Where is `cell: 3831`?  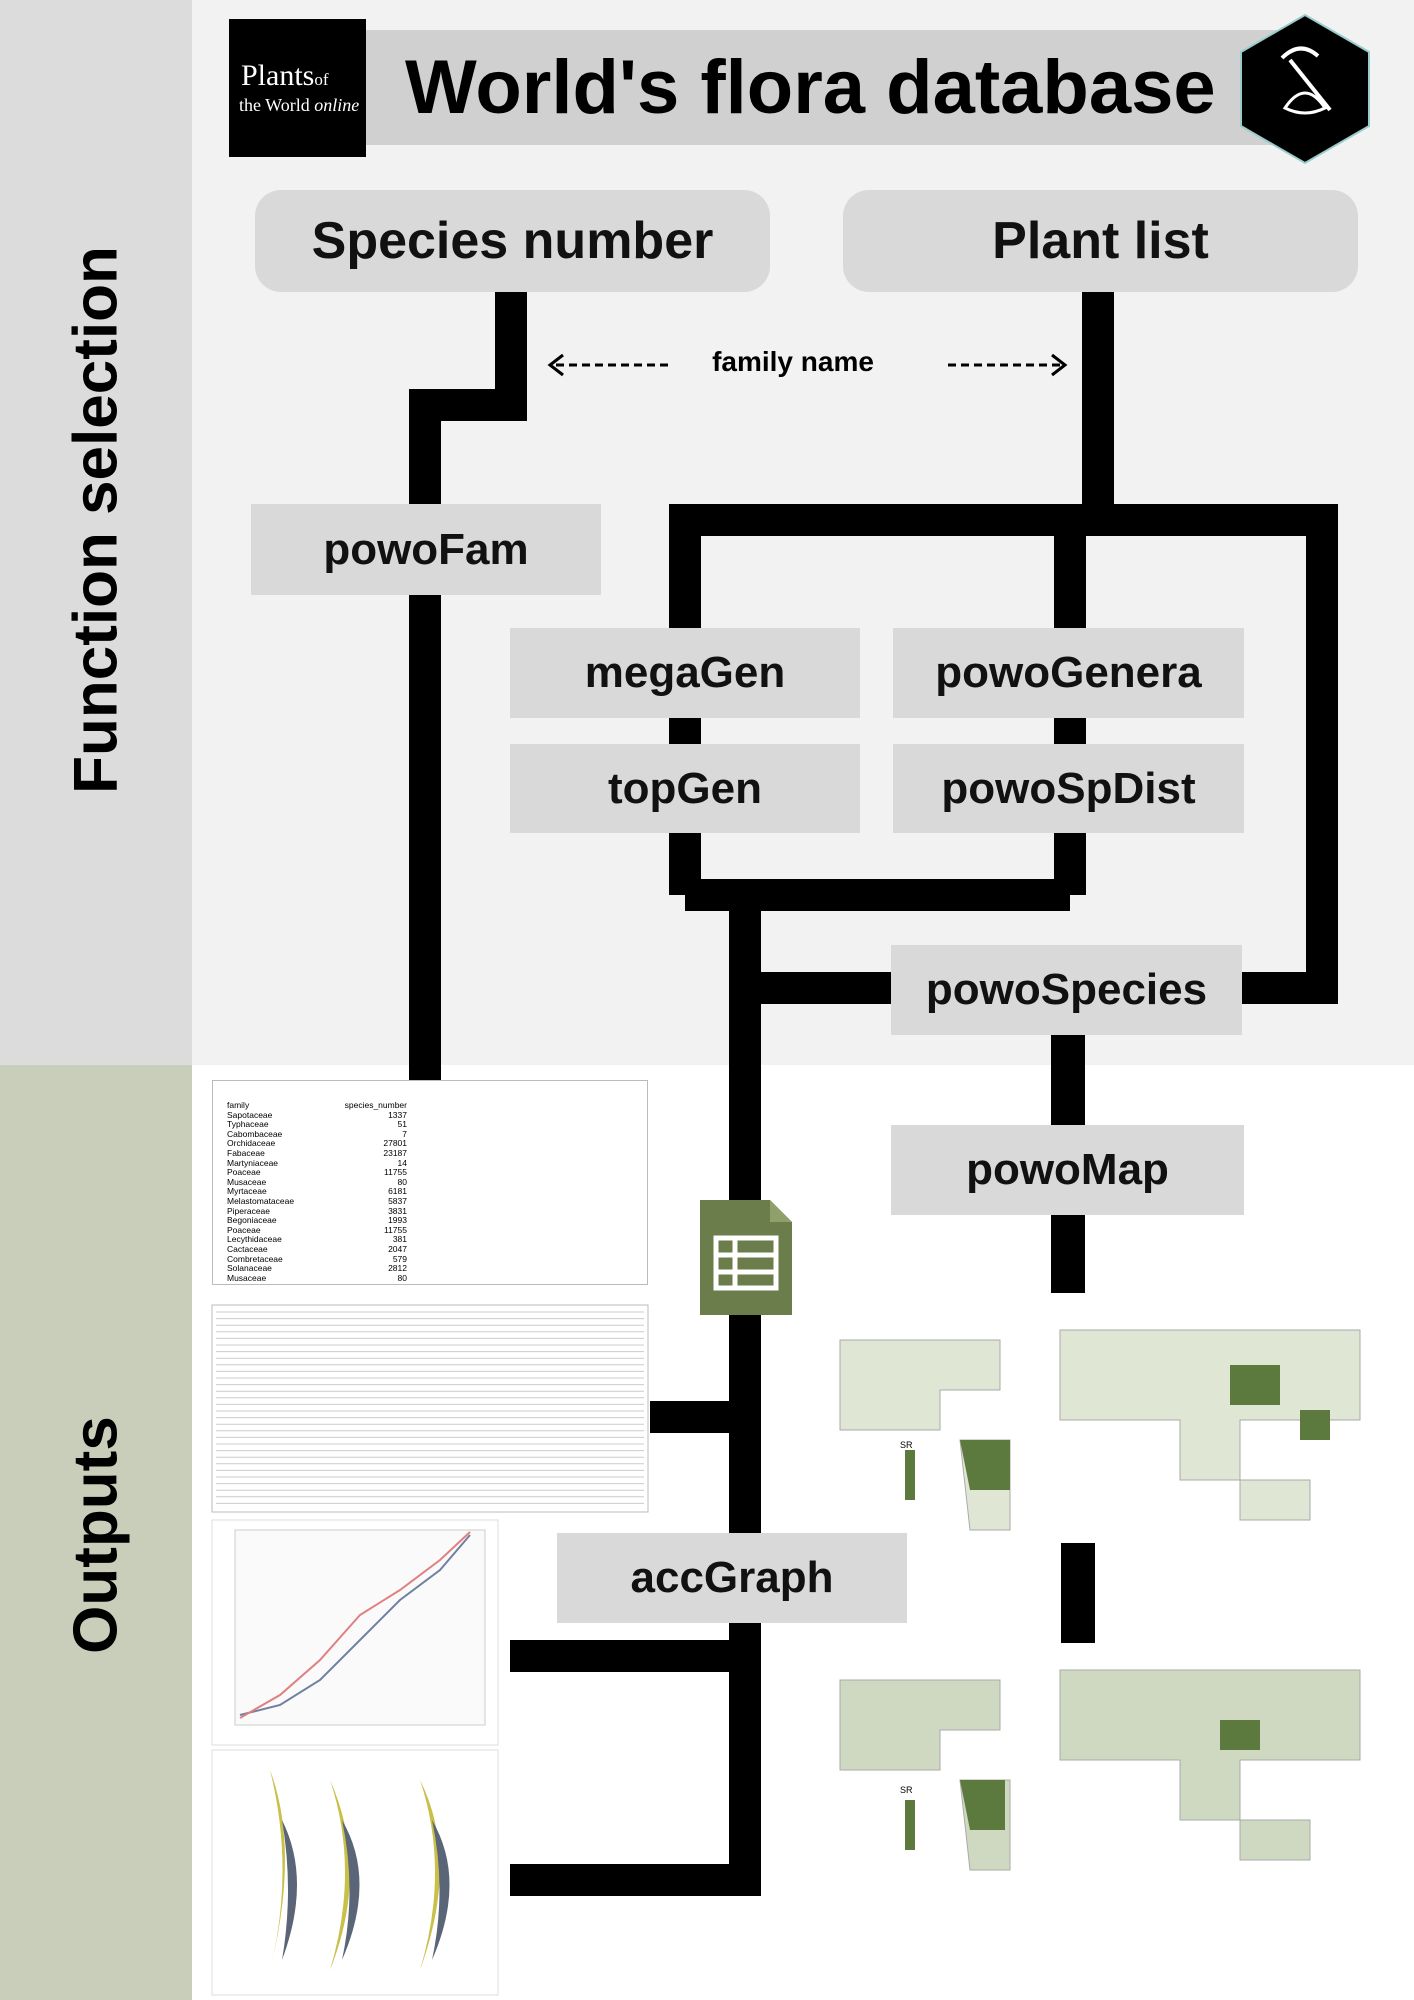 cell: 3831 is located at coordinates (397, 1210).